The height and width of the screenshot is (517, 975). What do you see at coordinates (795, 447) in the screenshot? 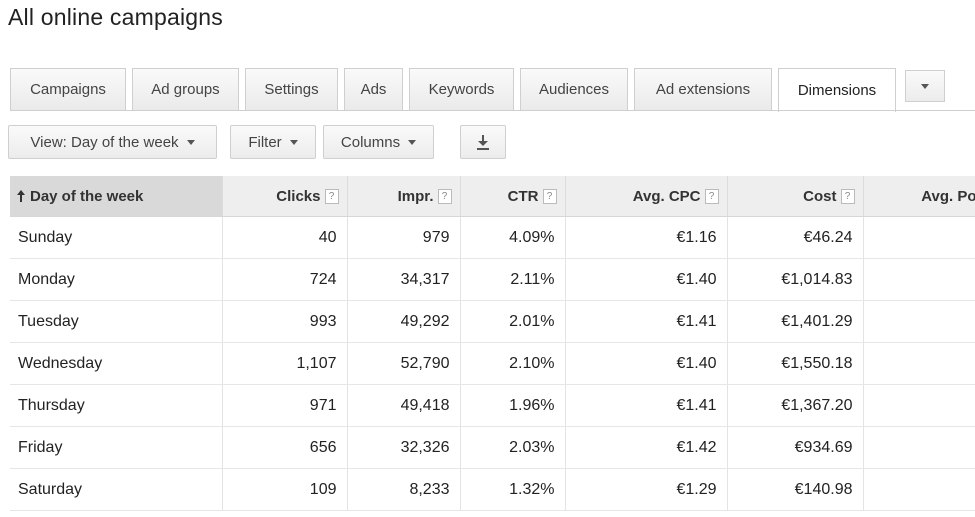
I see `cell-cost: €934.69` at bounding box center [795, 447].